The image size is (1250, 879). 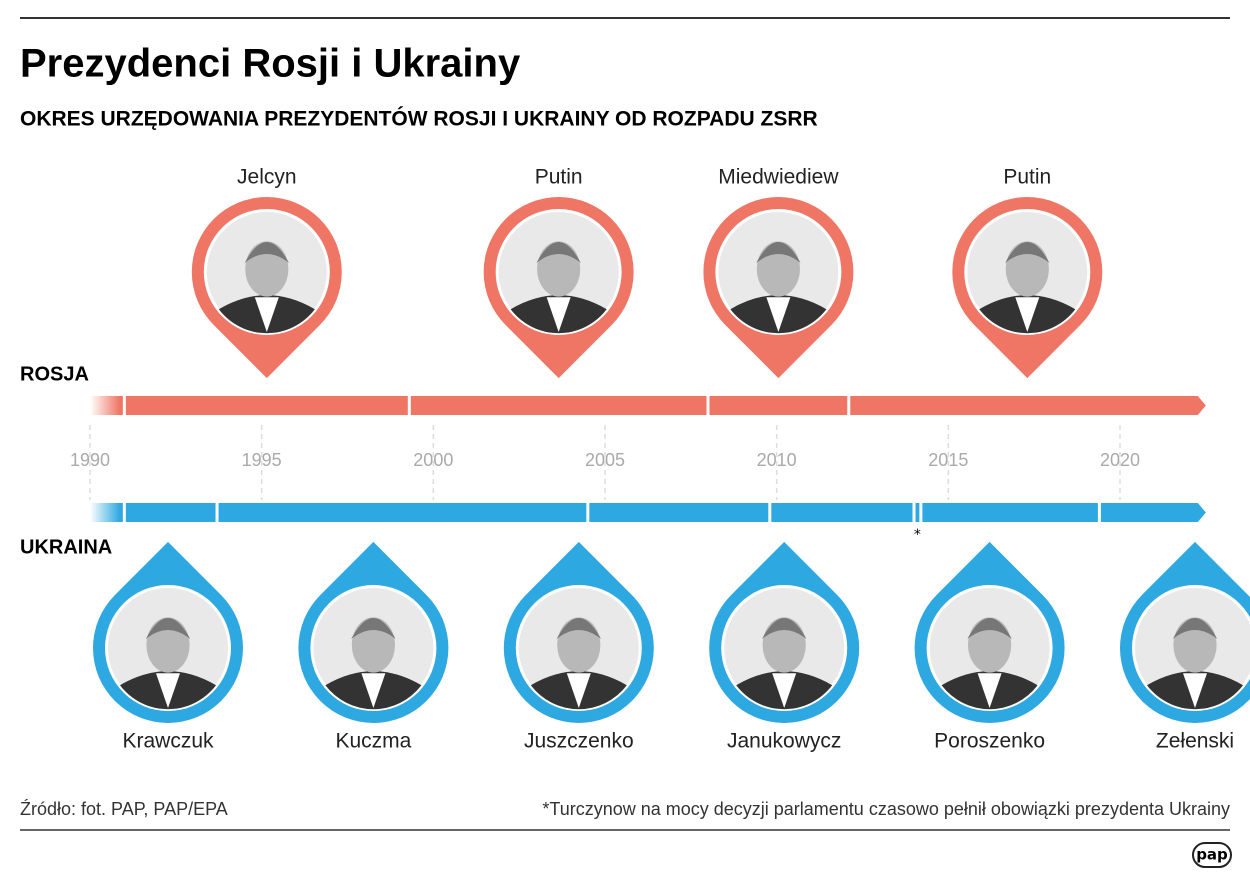 What do you see at coordinates (1120, 460) in the screenshot?
I see `tick-label: 2020` at bounding box center [1120, 460].